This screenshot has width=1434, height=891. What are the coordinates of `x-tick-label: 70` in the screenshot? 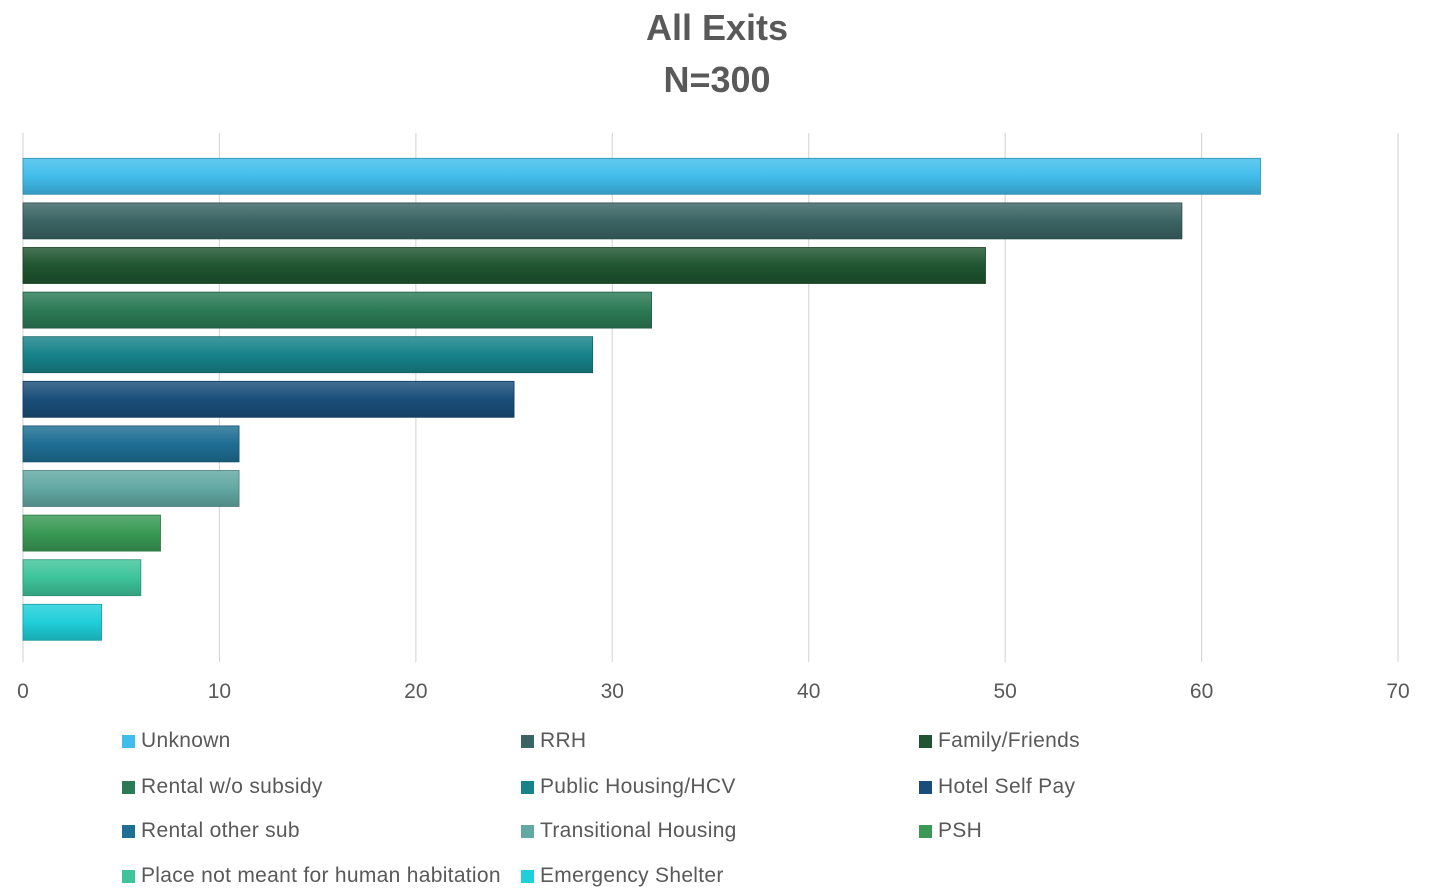 It's located at (1397, 691).